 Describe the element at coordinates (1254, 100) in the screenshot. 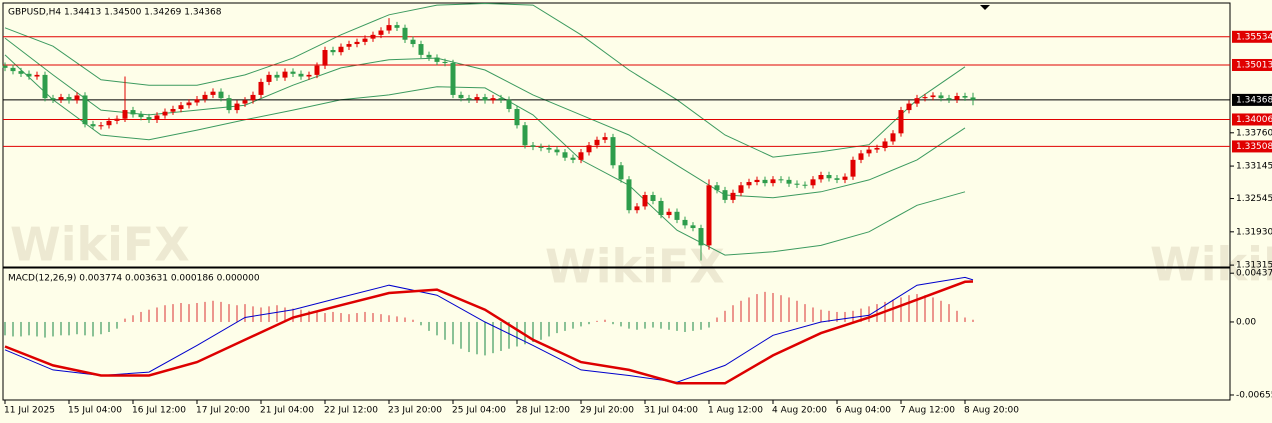

I see `level-label: 1.34368` at that location.